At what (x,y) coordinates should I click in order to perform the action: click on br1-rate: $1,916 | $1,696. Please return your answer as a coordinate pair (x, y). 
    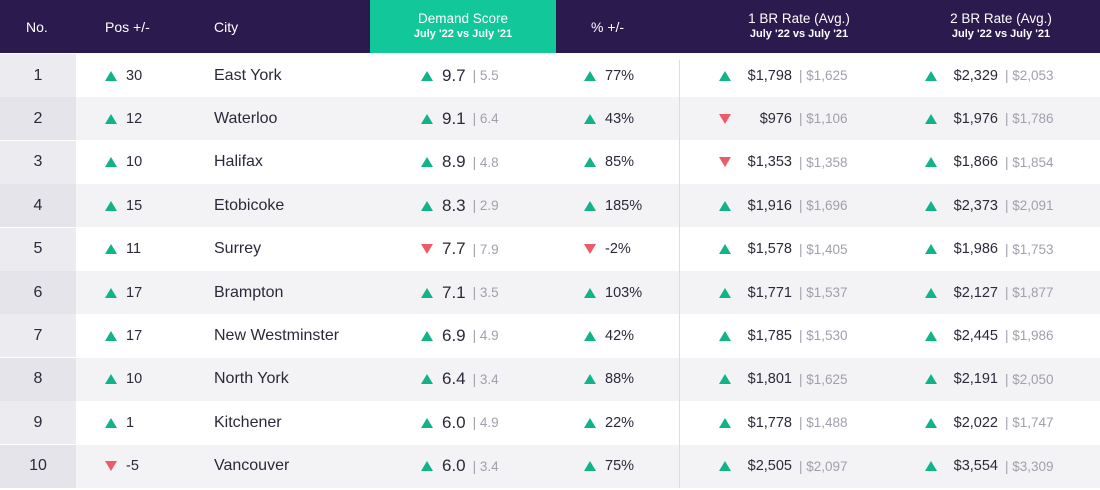
    Looking at the image, I should click on (783, 205).